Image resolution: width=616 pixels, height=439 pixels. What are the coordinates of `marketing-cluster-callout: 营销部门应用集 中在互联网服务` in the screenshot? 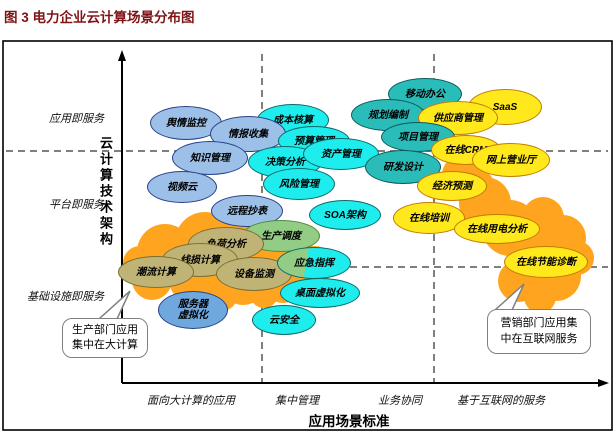 It's located at (539, 331).